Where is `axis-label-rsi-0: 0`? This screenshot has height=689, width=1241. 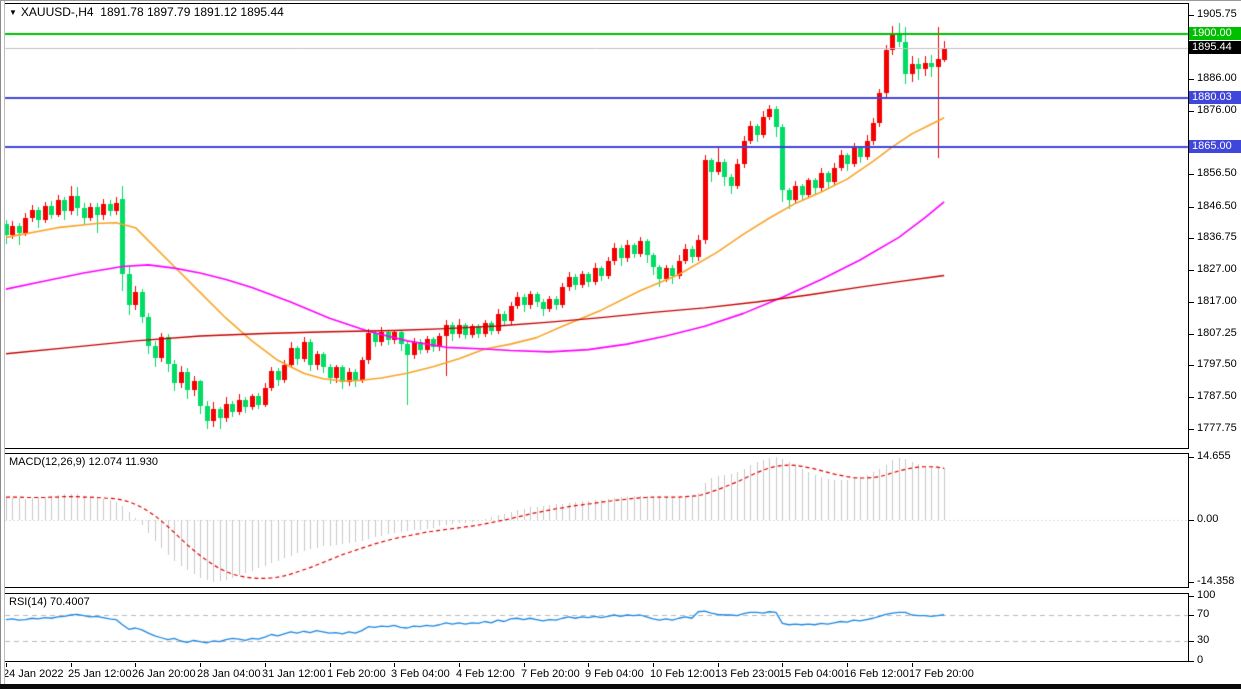
axis-label-rsi-0: 0 is located at coordinates (1200, 660).